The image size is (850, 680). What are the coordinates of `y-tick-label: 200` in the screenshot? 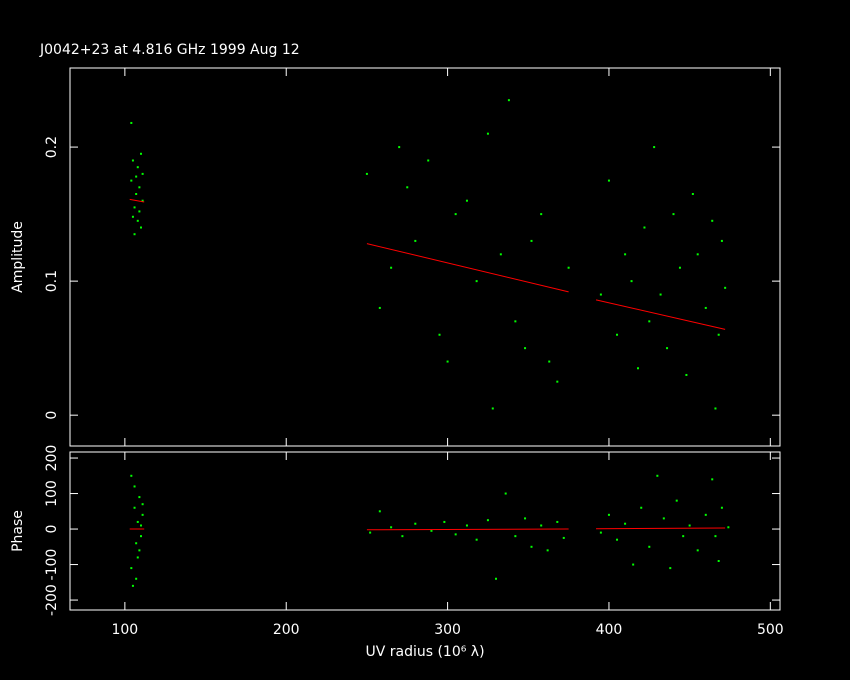 It's located at (52, 458).